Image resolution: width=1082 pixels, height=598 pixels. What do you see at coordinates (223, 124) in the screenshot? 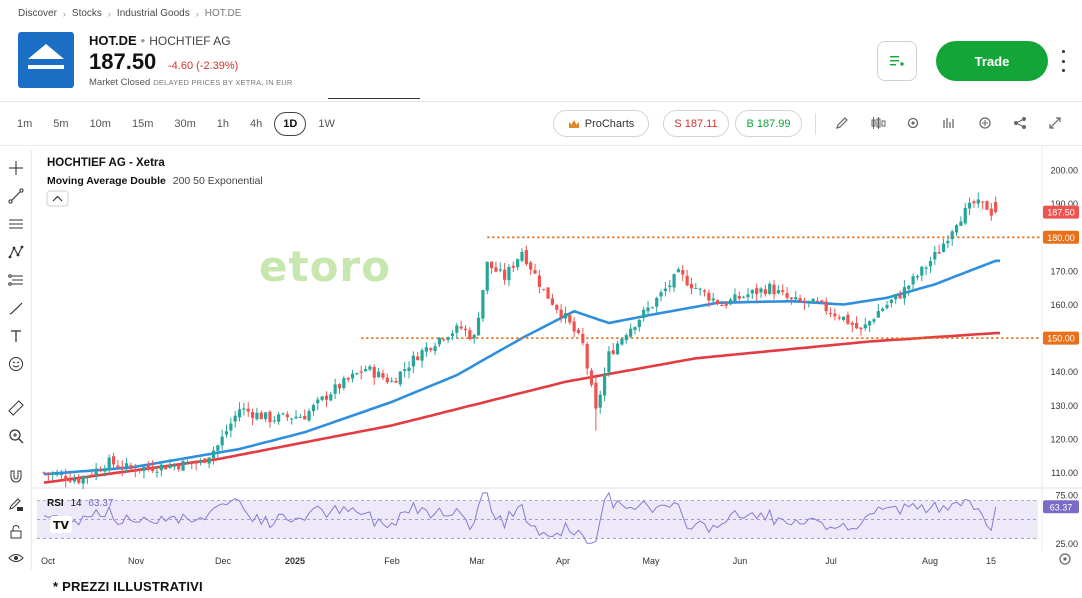
I see `timeframe-1h: 1h` at bounding box center [223, 124].